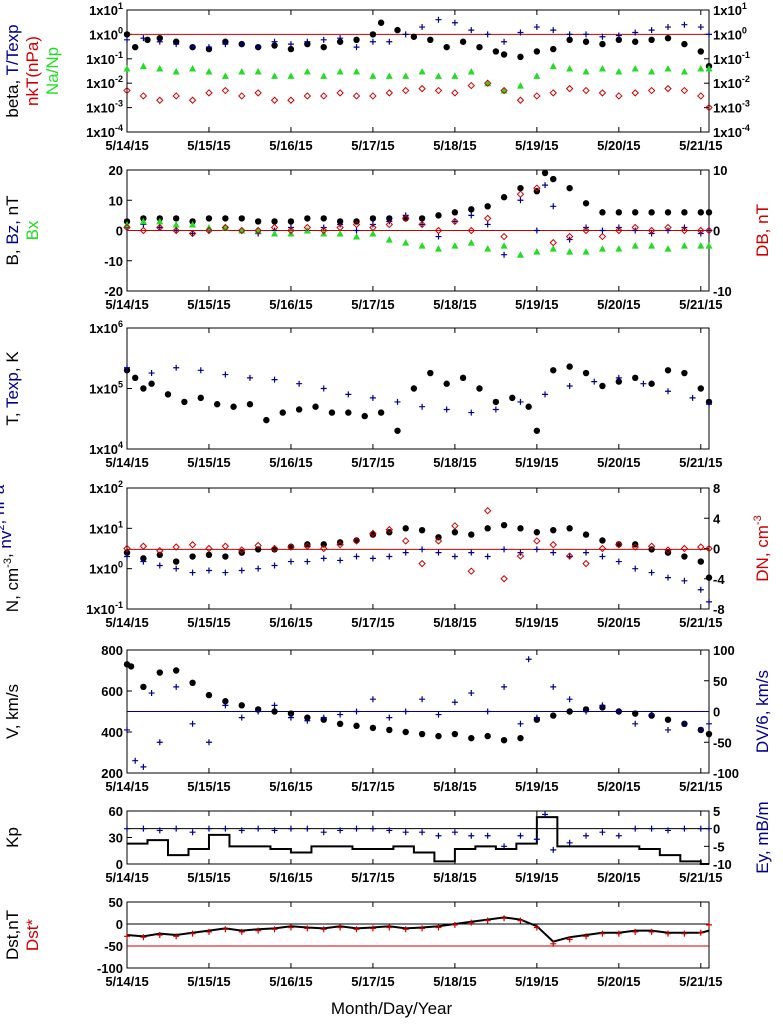 This screenshot has height=1024, width=783. Describe the element at coordinates (32, 230) in the screenshot. I see `y-axis-label-2: Bx` at that location.